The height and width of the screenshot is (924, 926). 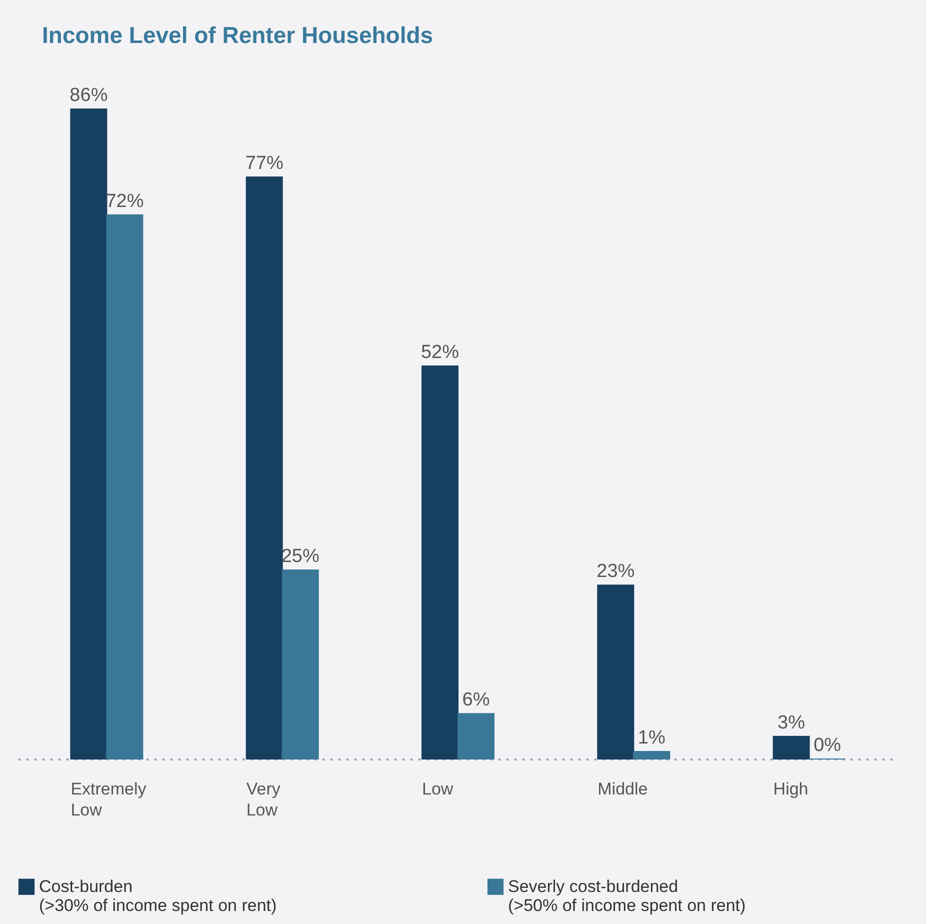 I want to click on x-tick-label: Middle, so click(x=623, y=789).